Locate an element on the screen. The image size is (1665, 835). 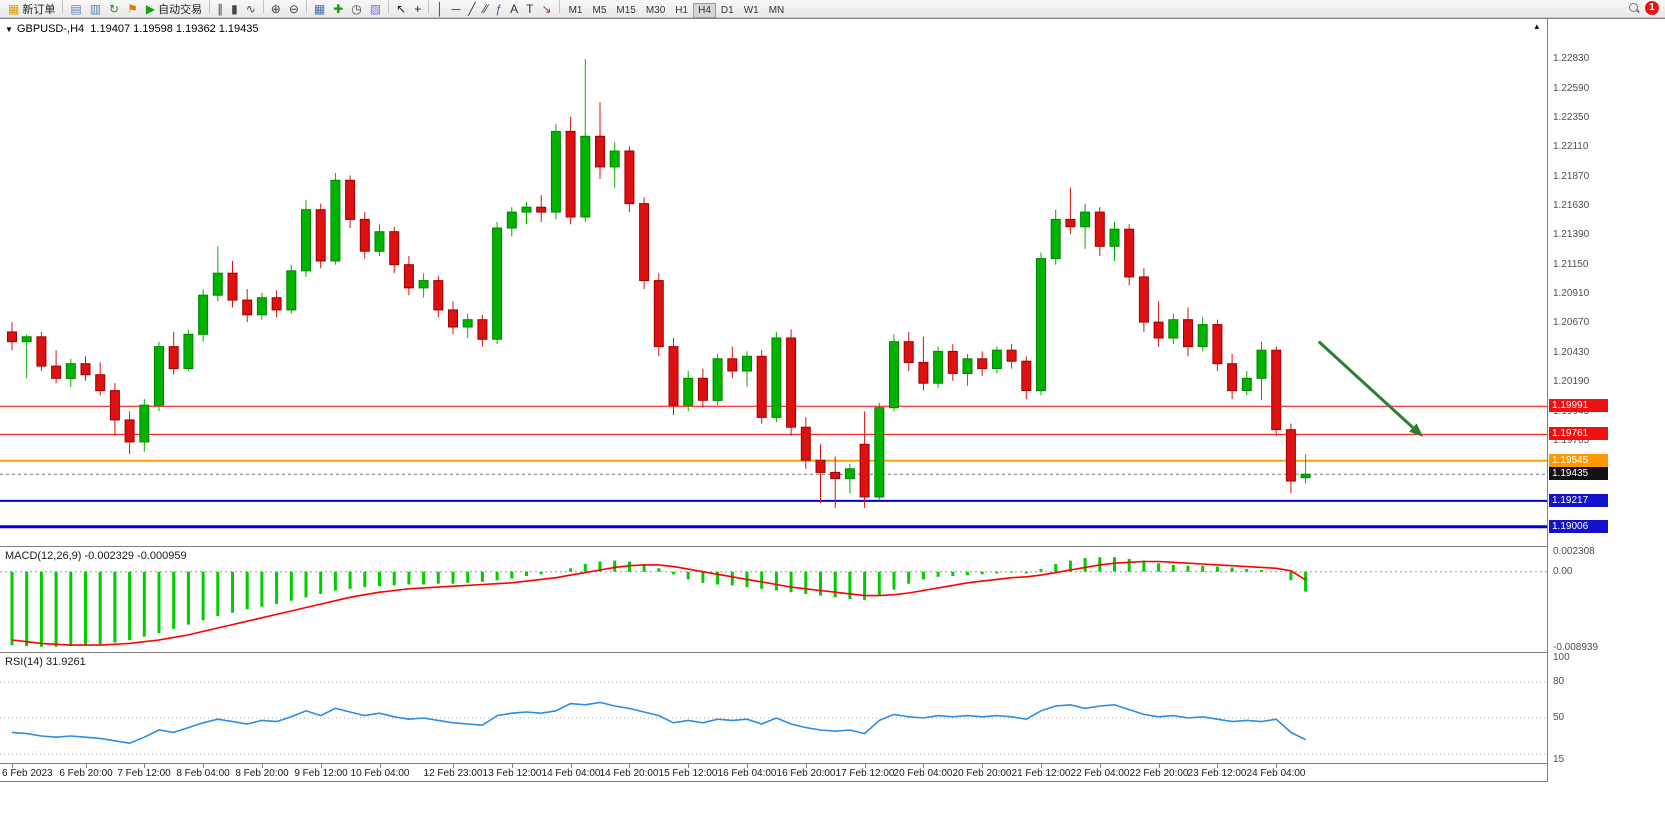
timeframe-m15-button: M15 is located at coordinates (625, 10).